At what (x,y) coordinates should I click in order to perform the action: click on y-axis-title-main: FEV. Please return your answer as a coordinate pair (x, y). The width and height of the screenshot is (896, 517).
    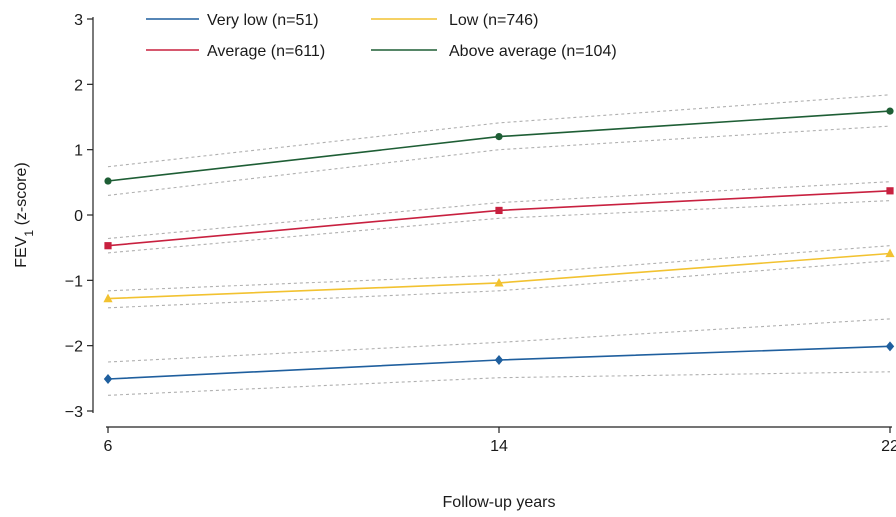
    Looking at the image, I should click on (21, 251).